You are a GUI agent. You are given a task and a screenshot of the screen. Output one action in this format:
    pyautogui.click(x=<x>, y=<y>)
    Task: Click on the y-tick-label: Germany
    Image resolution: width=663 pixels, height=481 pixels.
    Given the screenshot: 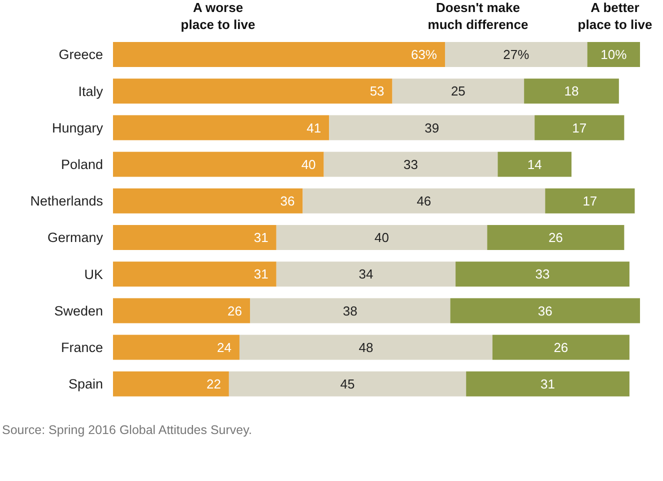 What is the action you would take?
    pyautogui.click(x=75, y=238)
    